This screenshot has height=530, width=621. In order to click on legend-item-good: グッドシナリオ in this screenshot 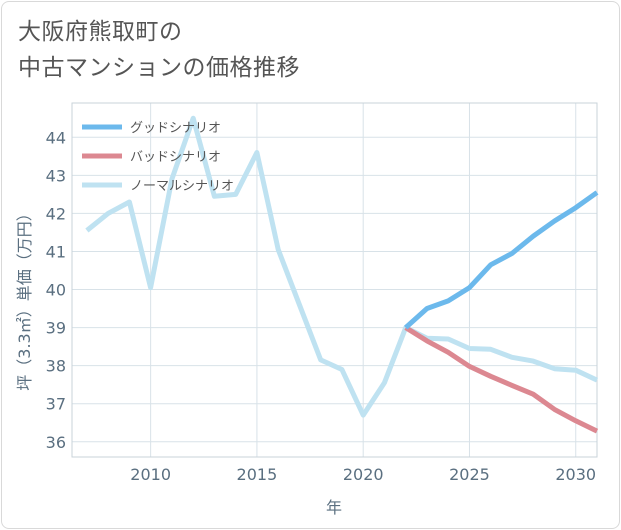, I will do `click(151, 128)`.